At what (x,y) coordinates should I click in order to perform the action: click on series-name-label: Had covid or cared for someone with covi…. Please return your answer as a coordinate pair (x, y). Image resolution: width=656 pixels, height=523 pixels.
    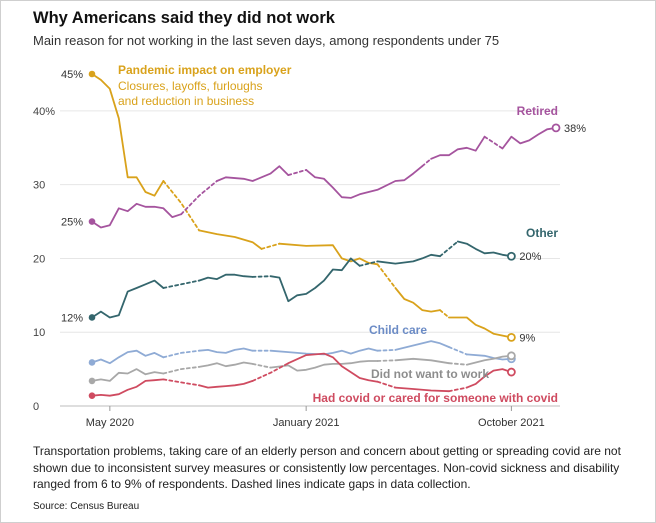
    Looking at the image, I should click on (435, 398).